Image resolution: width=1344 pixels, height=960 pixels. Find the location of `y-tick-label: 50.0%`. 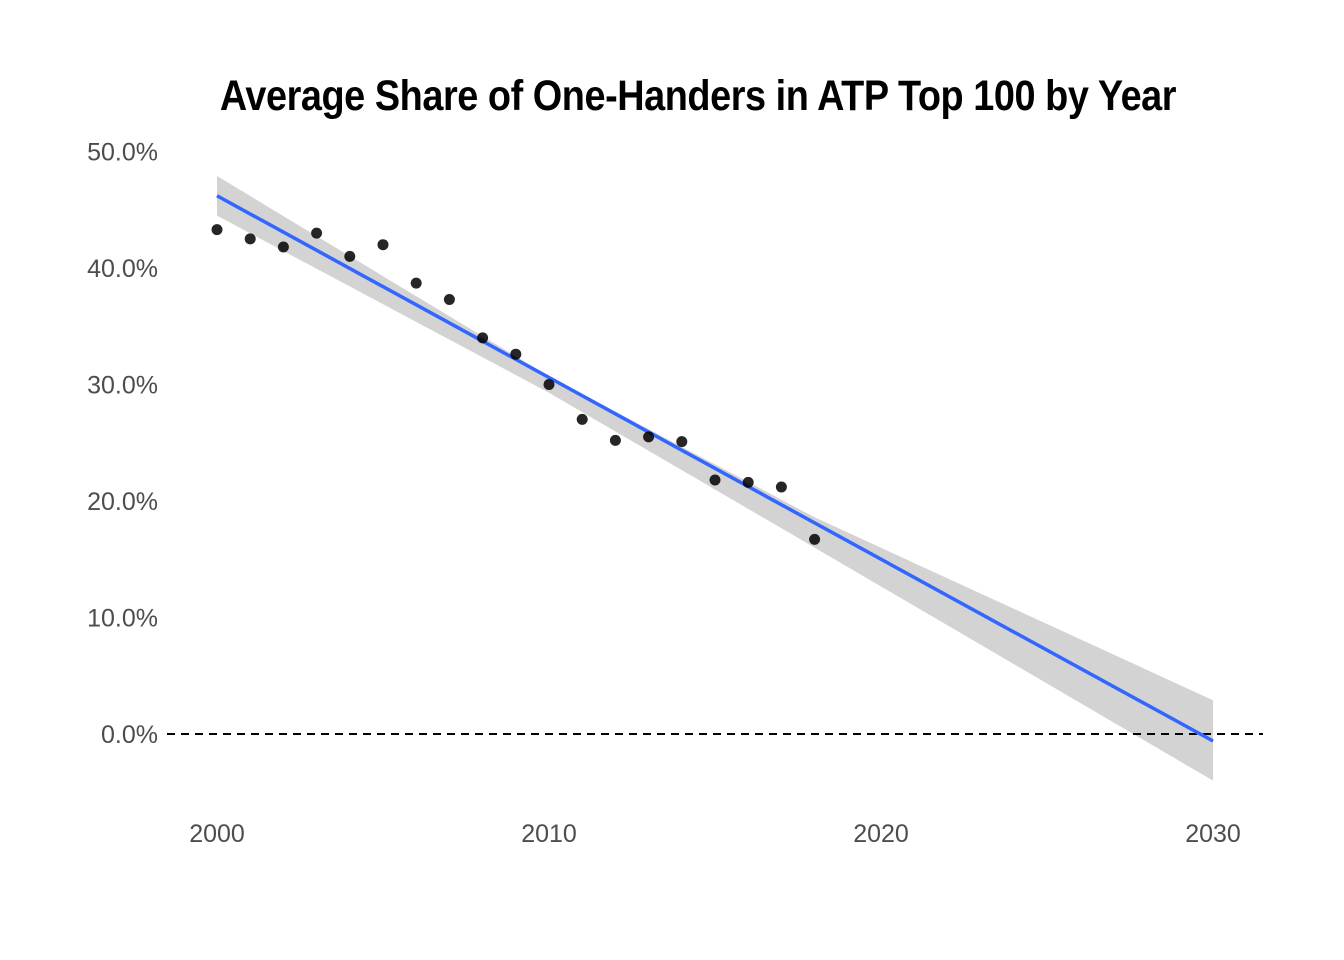

y-tick-label: 50.0% is located at coordinates (122, 153).